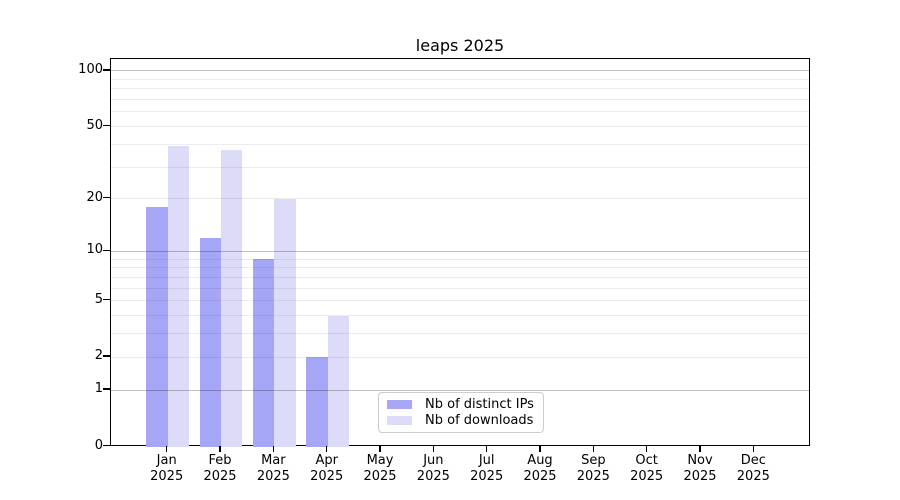 This screenshot has height=500, width=900. I want to click on x-tick-label: Sep 2025, so click(593, 469).